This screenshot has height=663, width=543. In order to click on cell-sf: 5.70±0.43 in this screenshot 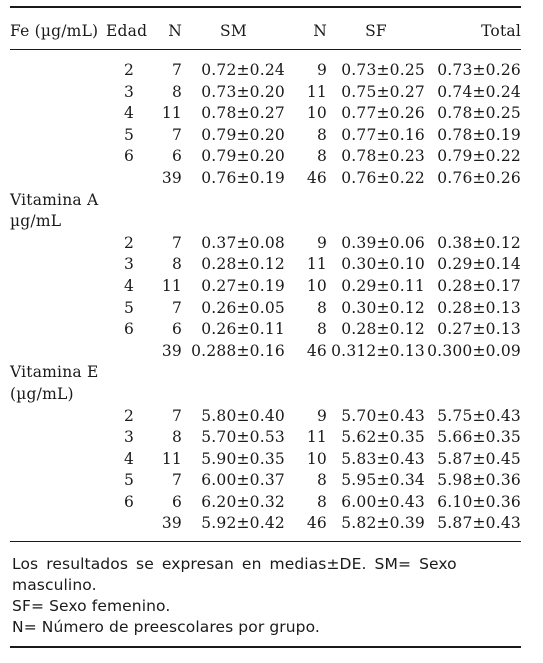, I will do `click(383, 415)`.